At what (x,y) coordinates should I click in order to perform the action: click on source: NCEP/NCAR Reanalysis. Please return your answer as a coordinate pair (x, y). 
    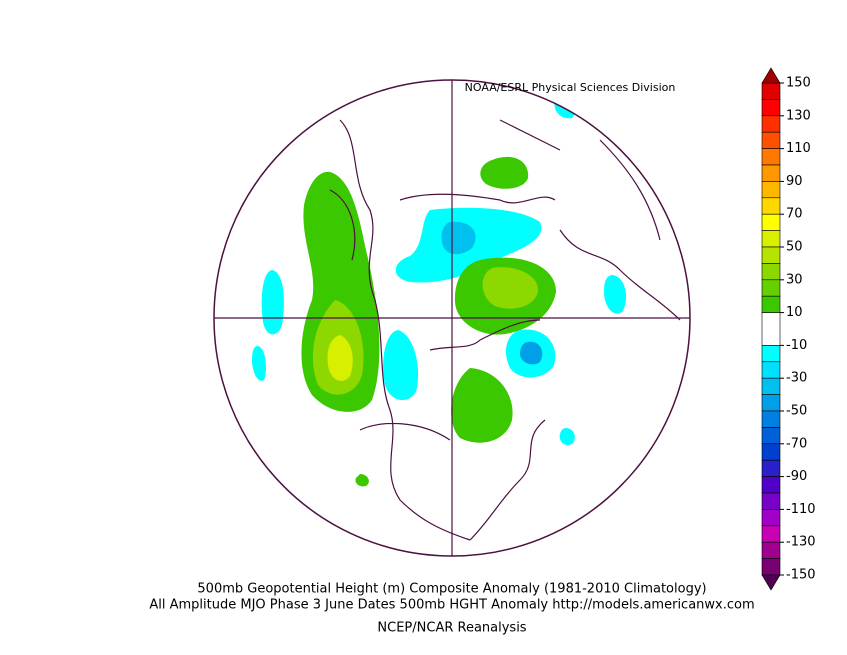
    Looking at the image, I should click on (451, 628).